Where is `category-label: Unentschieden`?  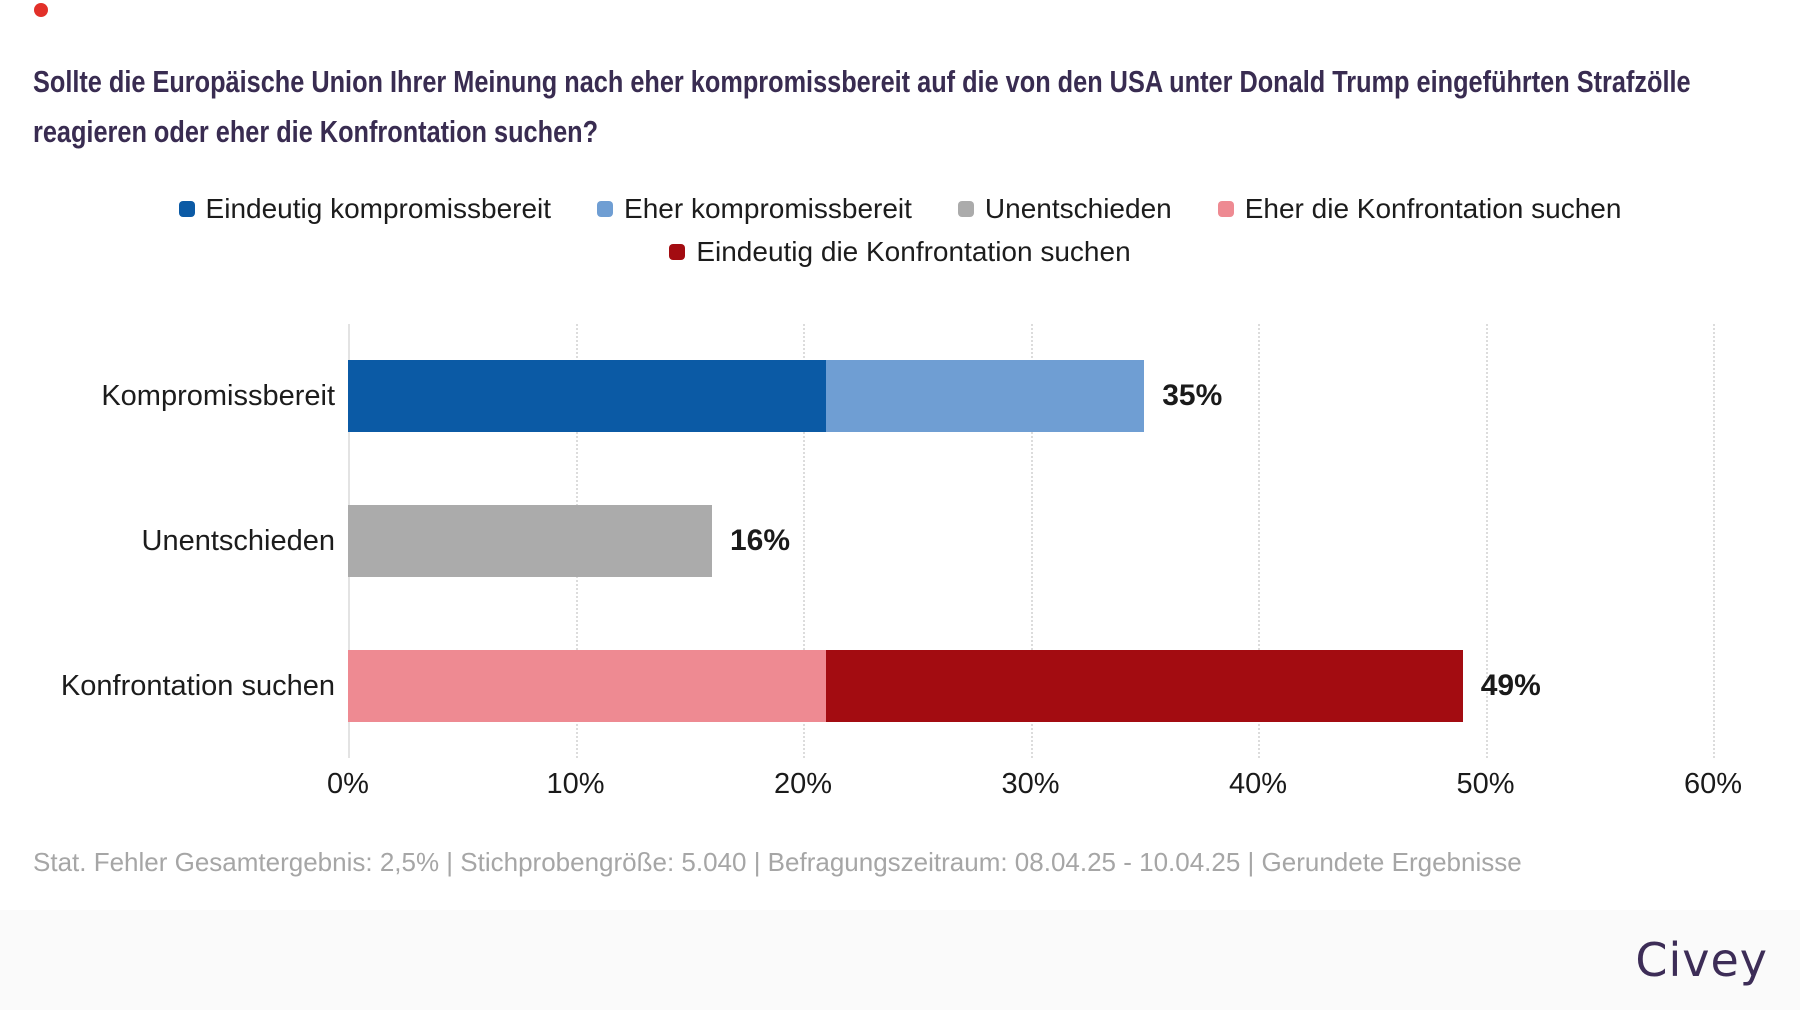 category-label: Unentschieden is located at coordinates (238, 541).